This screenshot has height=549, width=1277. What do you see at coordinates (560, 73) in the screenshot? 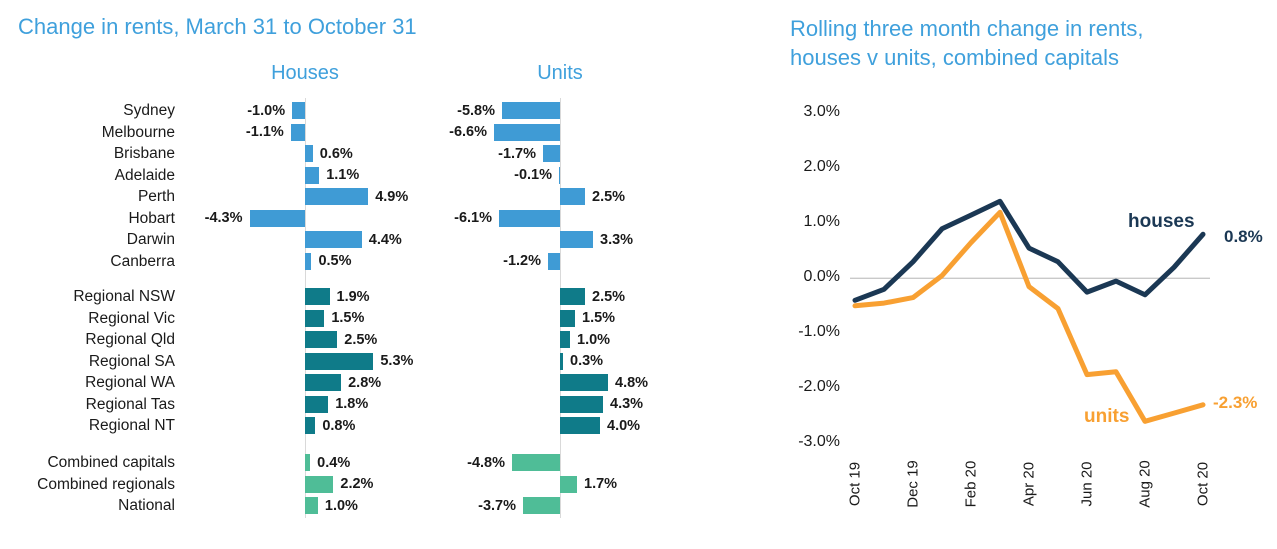
I see `units-column-header: Units` at bounding box center [560, 73].